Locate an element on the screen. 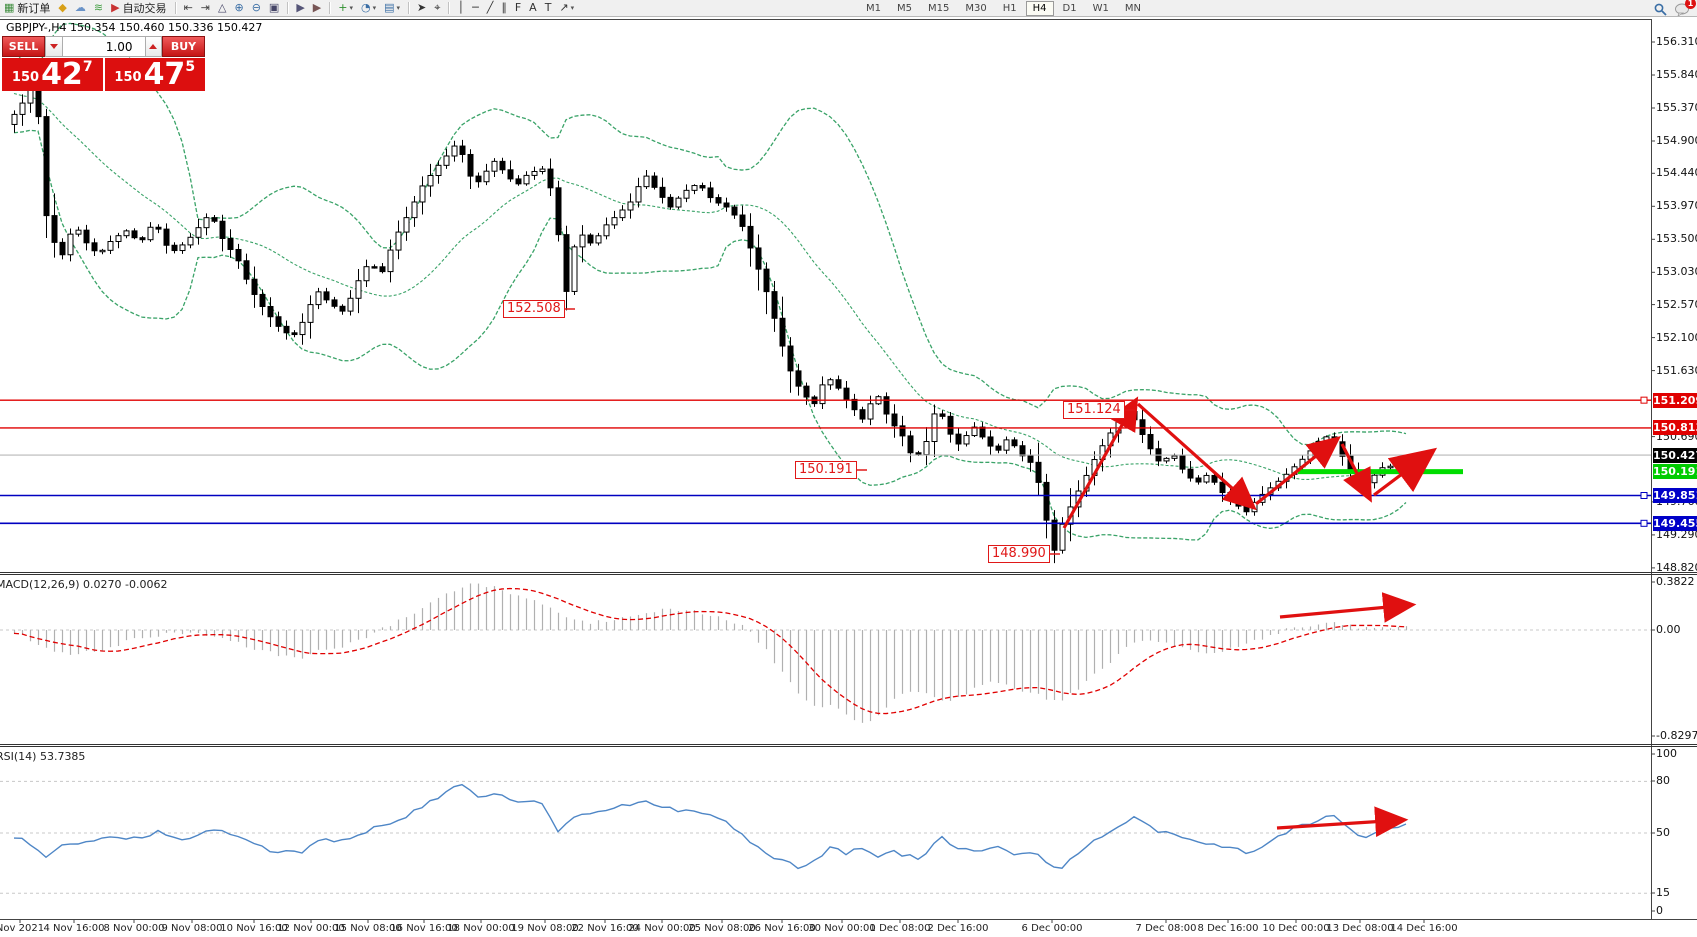 The height and width of the screenshot is (937, 1697). timeframe-m15: M15 is located at coordinates (939, 8).